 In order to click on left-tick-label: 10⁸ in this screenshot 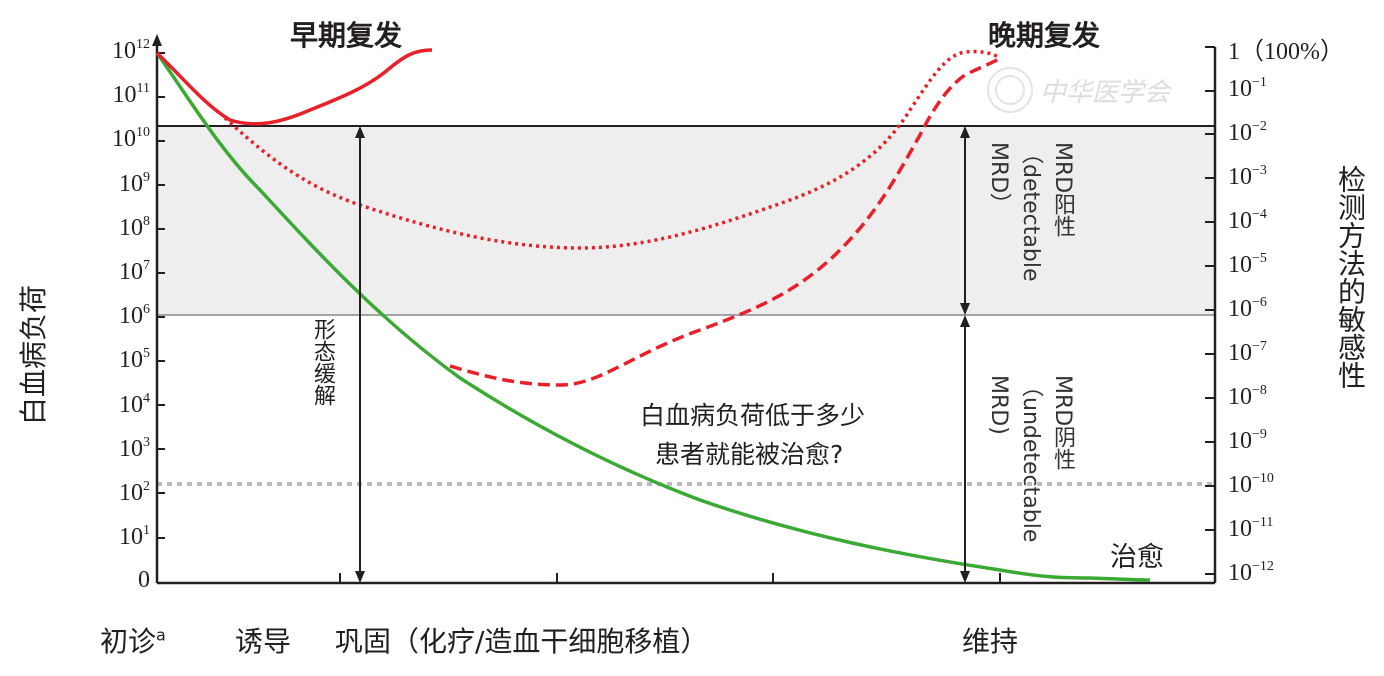, I will do `click(134, 227)`.